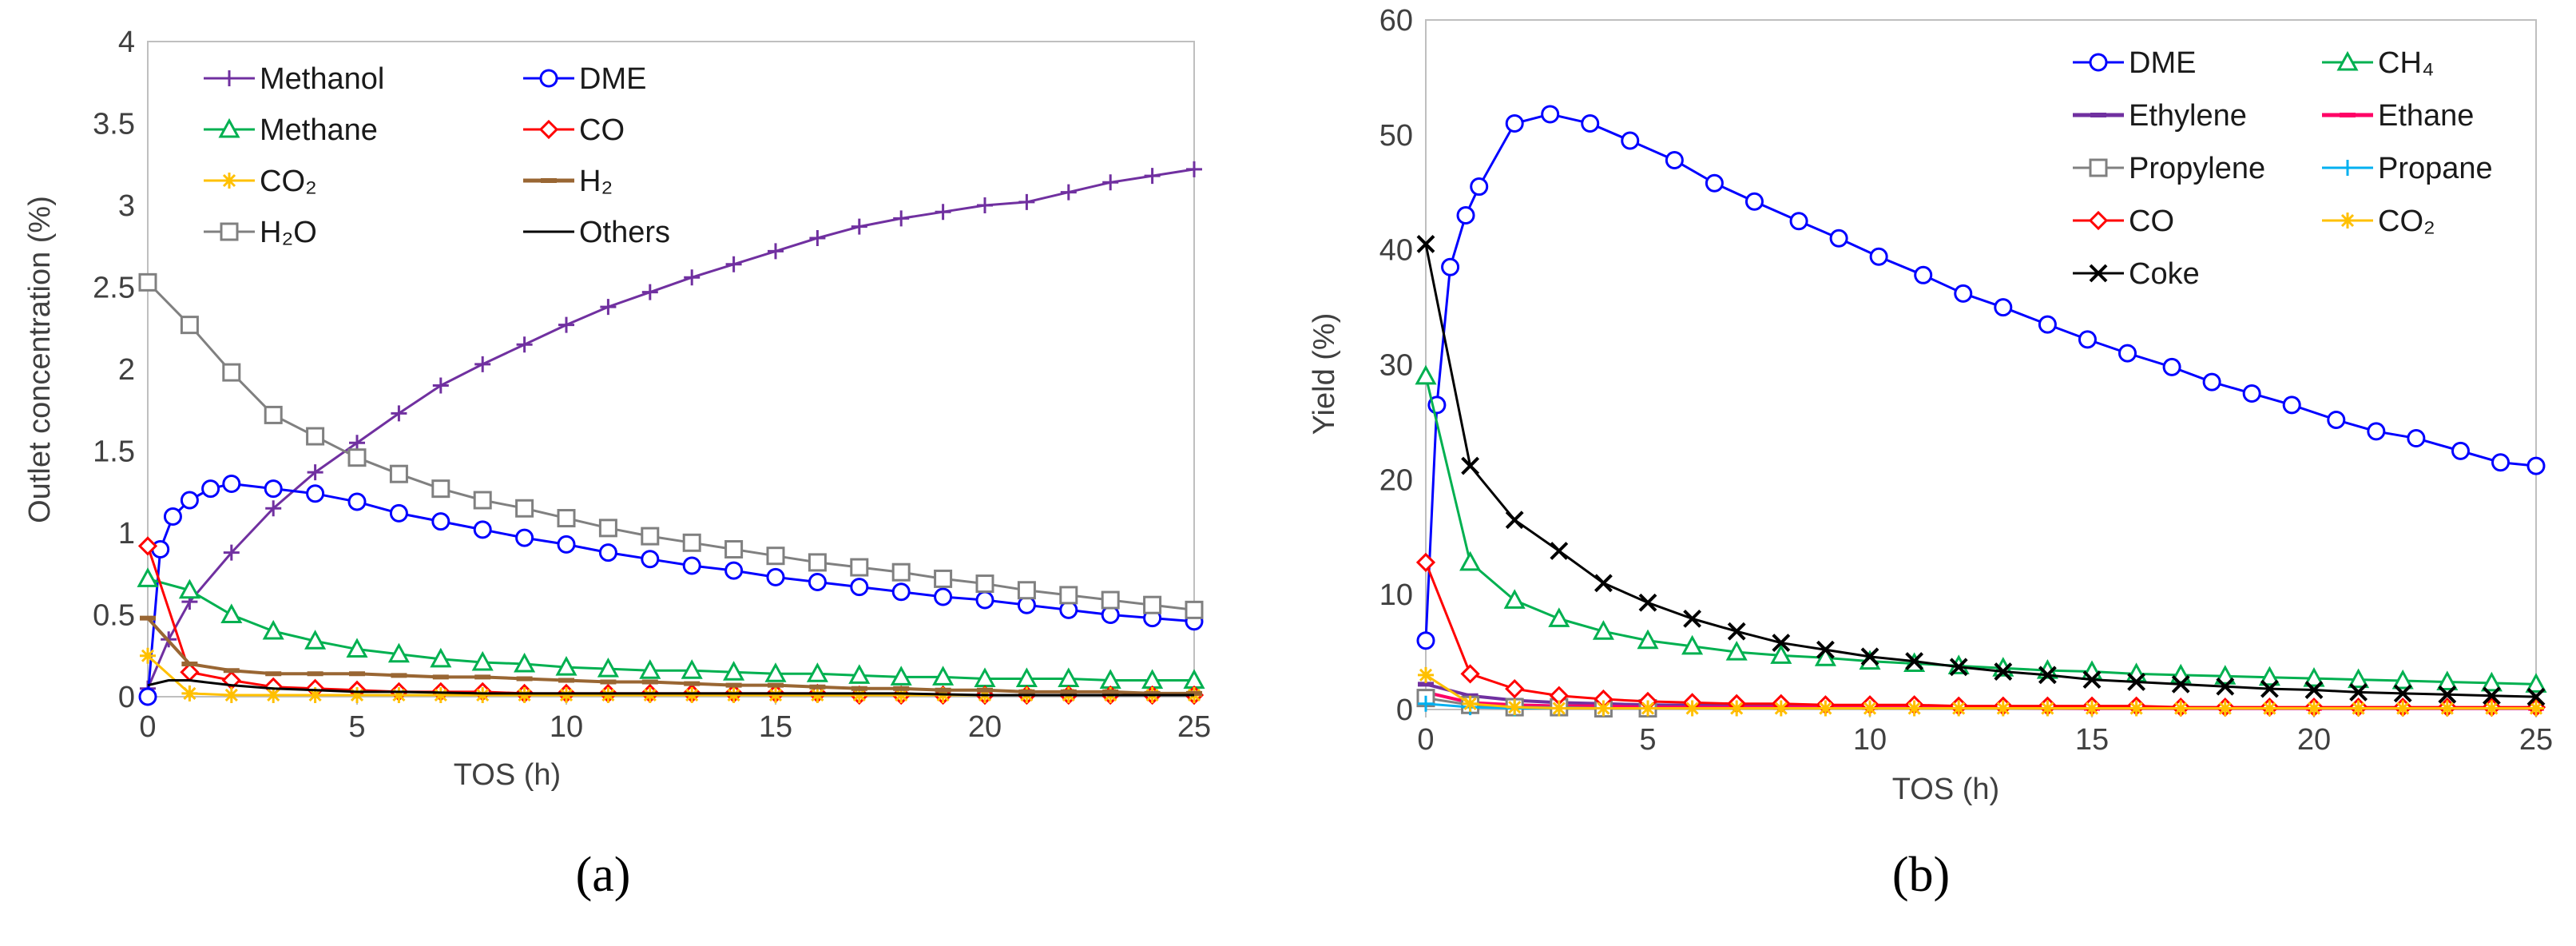 This screenshot has height=946, width=2576. What do you see at coordinates (2134, 63) in the screenshot?
I see `chart-b-legend-item: DME` at bounding box center [2134, 63].